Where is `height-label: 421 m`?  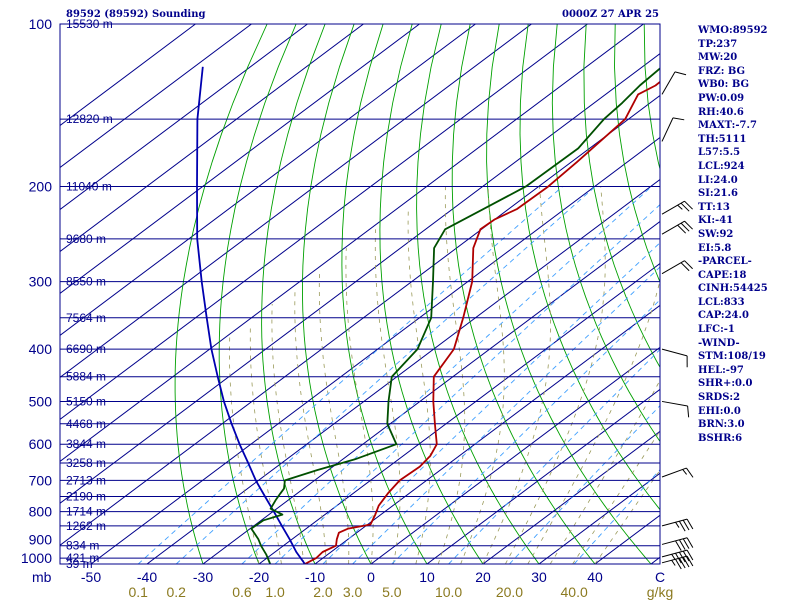 height-label: 421 m is located at coordinates (82, 558).